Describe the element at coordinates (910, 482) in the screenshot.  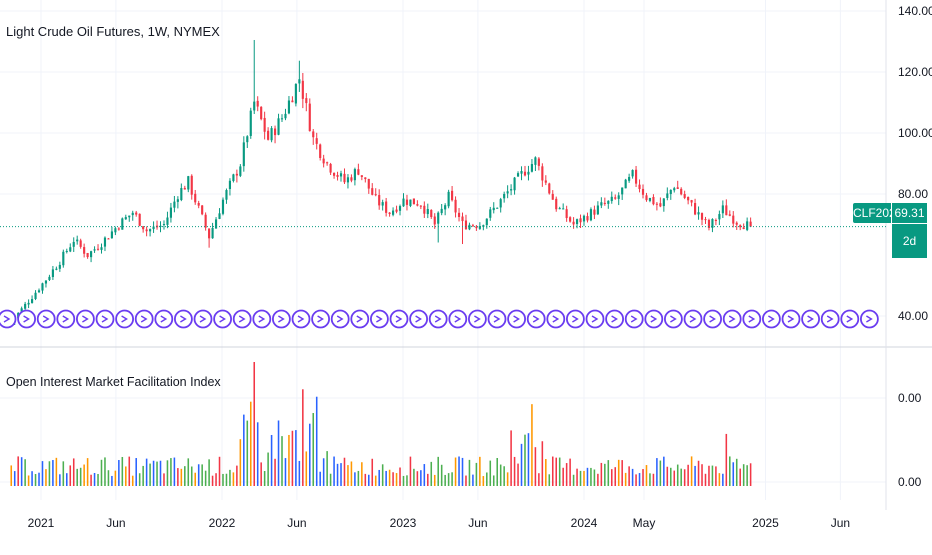
I see `indicator-y-tick-label: 0.00` at that location.